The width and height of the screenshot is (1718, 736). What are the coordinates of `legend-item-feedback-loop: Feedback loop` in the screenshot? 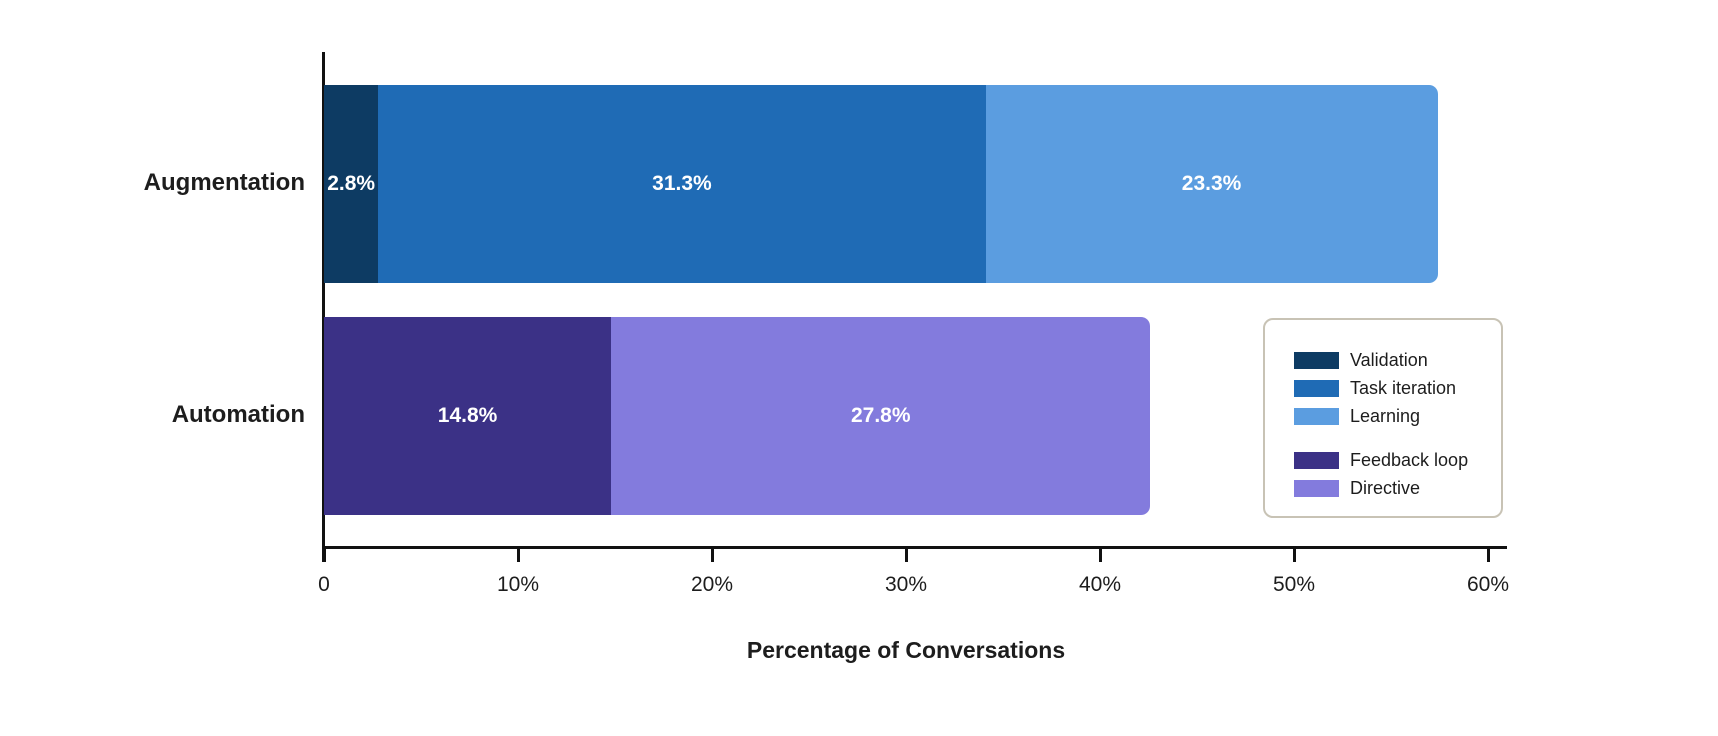 It's located at (1397, 460).